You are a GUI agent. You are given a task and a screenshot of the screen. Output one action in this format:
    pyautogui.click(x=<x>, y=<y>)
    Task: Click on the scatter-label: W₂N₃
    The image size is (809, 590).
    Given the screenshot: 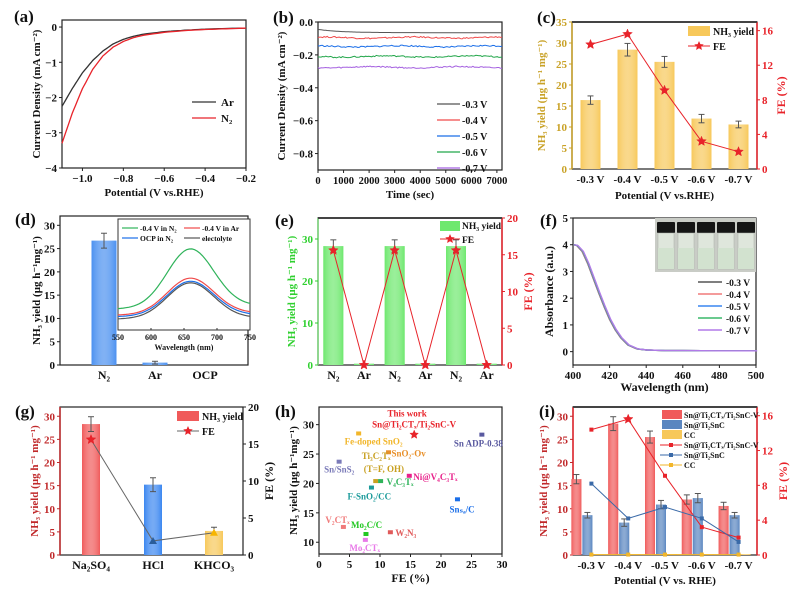 What is the action you would take?
    pyautogui.click(x=405, y=533)
    